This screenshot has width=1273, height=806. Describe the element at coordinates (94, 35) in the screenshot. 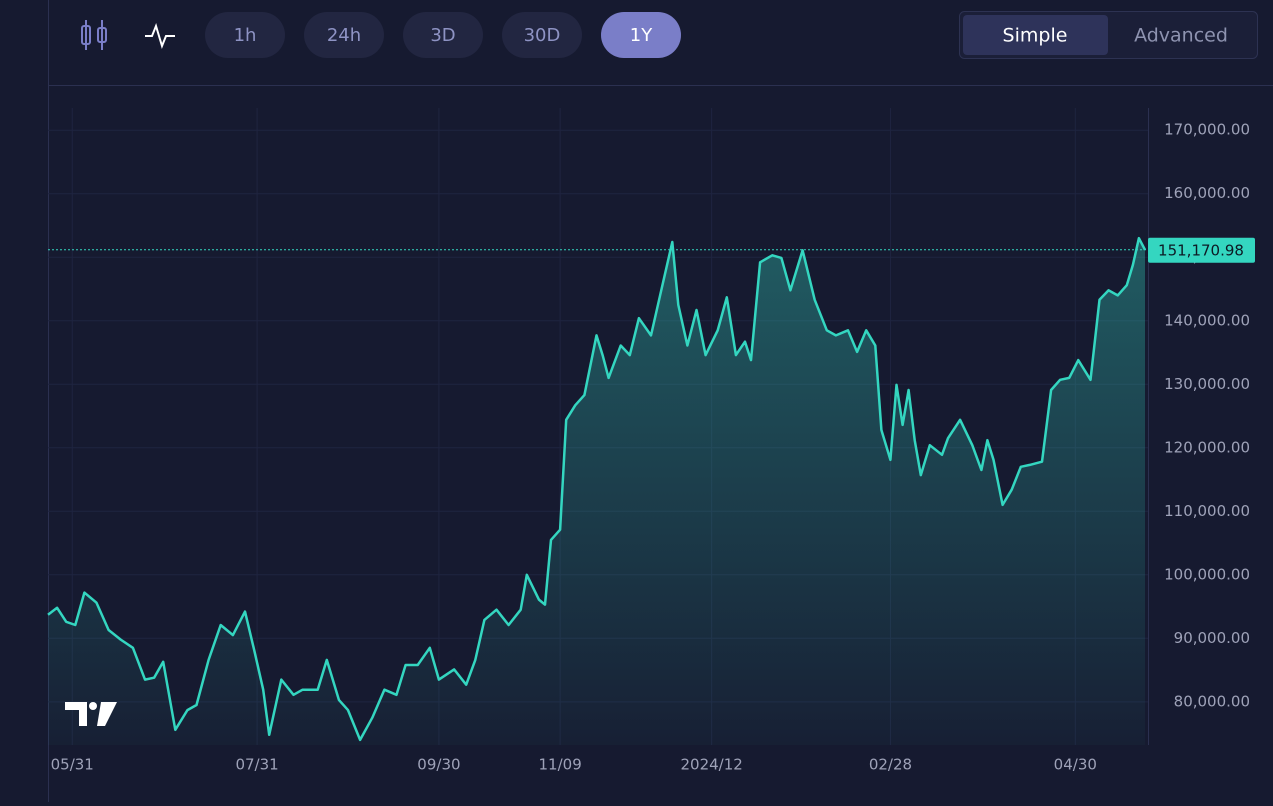

I see `candle-icon` at that location.